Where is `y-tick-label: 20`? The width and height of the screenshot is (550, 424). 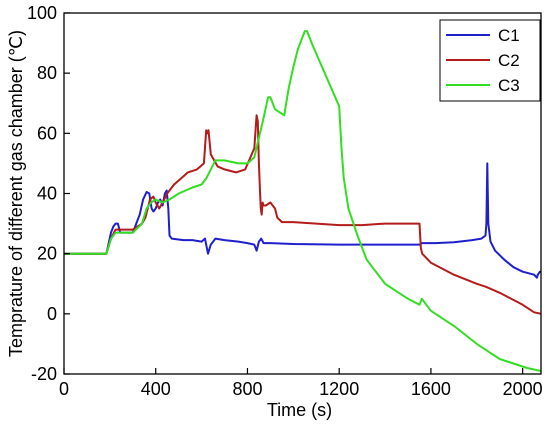 y-tick-label: 20 is located at coordinates (47, 254).